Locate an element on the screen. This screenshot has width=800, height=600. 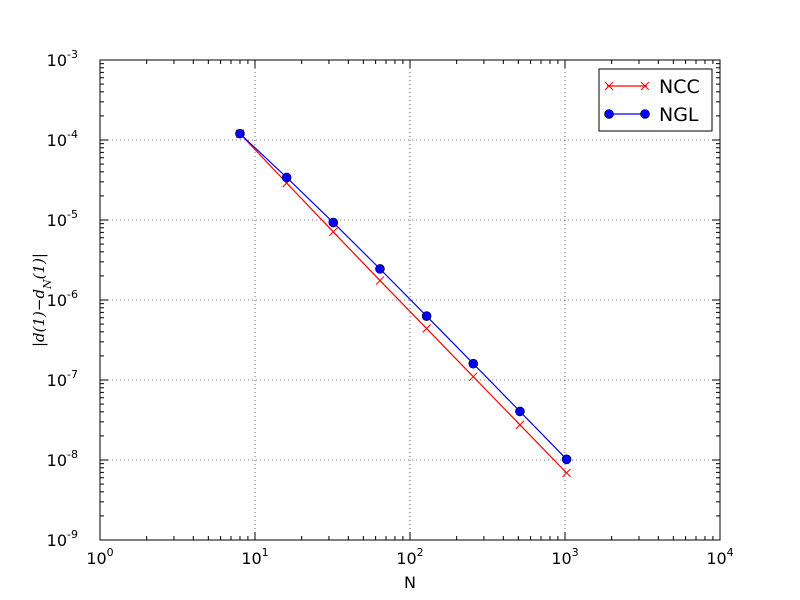
y-axis-label-sub: N is located at coordinates (47, 284).